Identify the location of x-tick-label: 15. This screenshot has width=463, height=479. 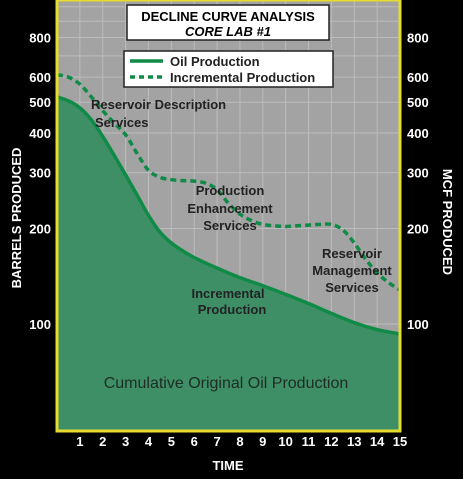
(400, 441).